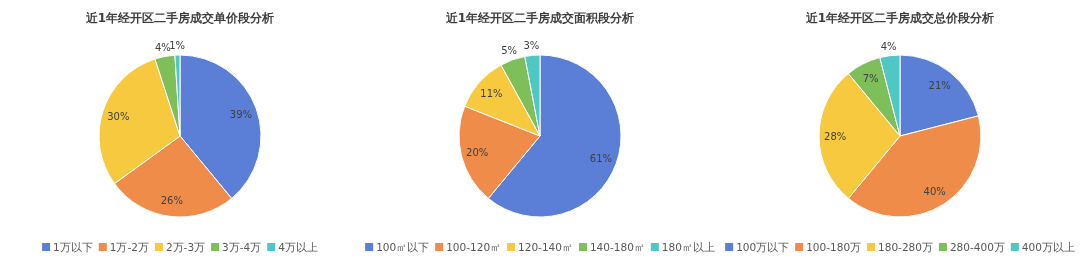  Describe the element at coordinates (977, 247) in the screenshot. I see `legend-label: 280-400万` at that location.